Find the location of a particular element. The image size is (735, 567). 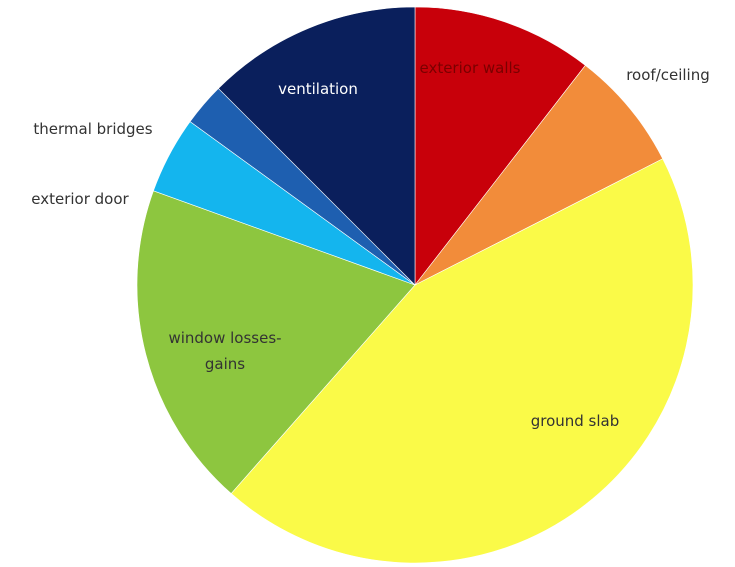

slice-label-line: ground slab is located at coordinates (575, 421).